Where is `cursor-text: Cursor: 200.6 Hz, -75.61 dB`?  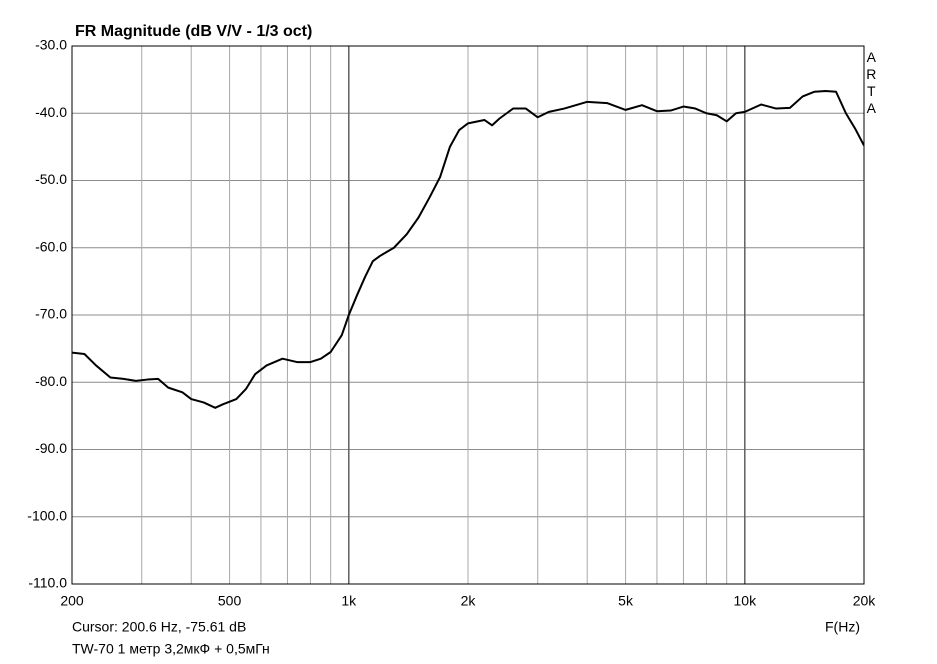 cursor-text: Cursor: 200.6 Hz, -75.61 dB is located at coordinates (159, 627).